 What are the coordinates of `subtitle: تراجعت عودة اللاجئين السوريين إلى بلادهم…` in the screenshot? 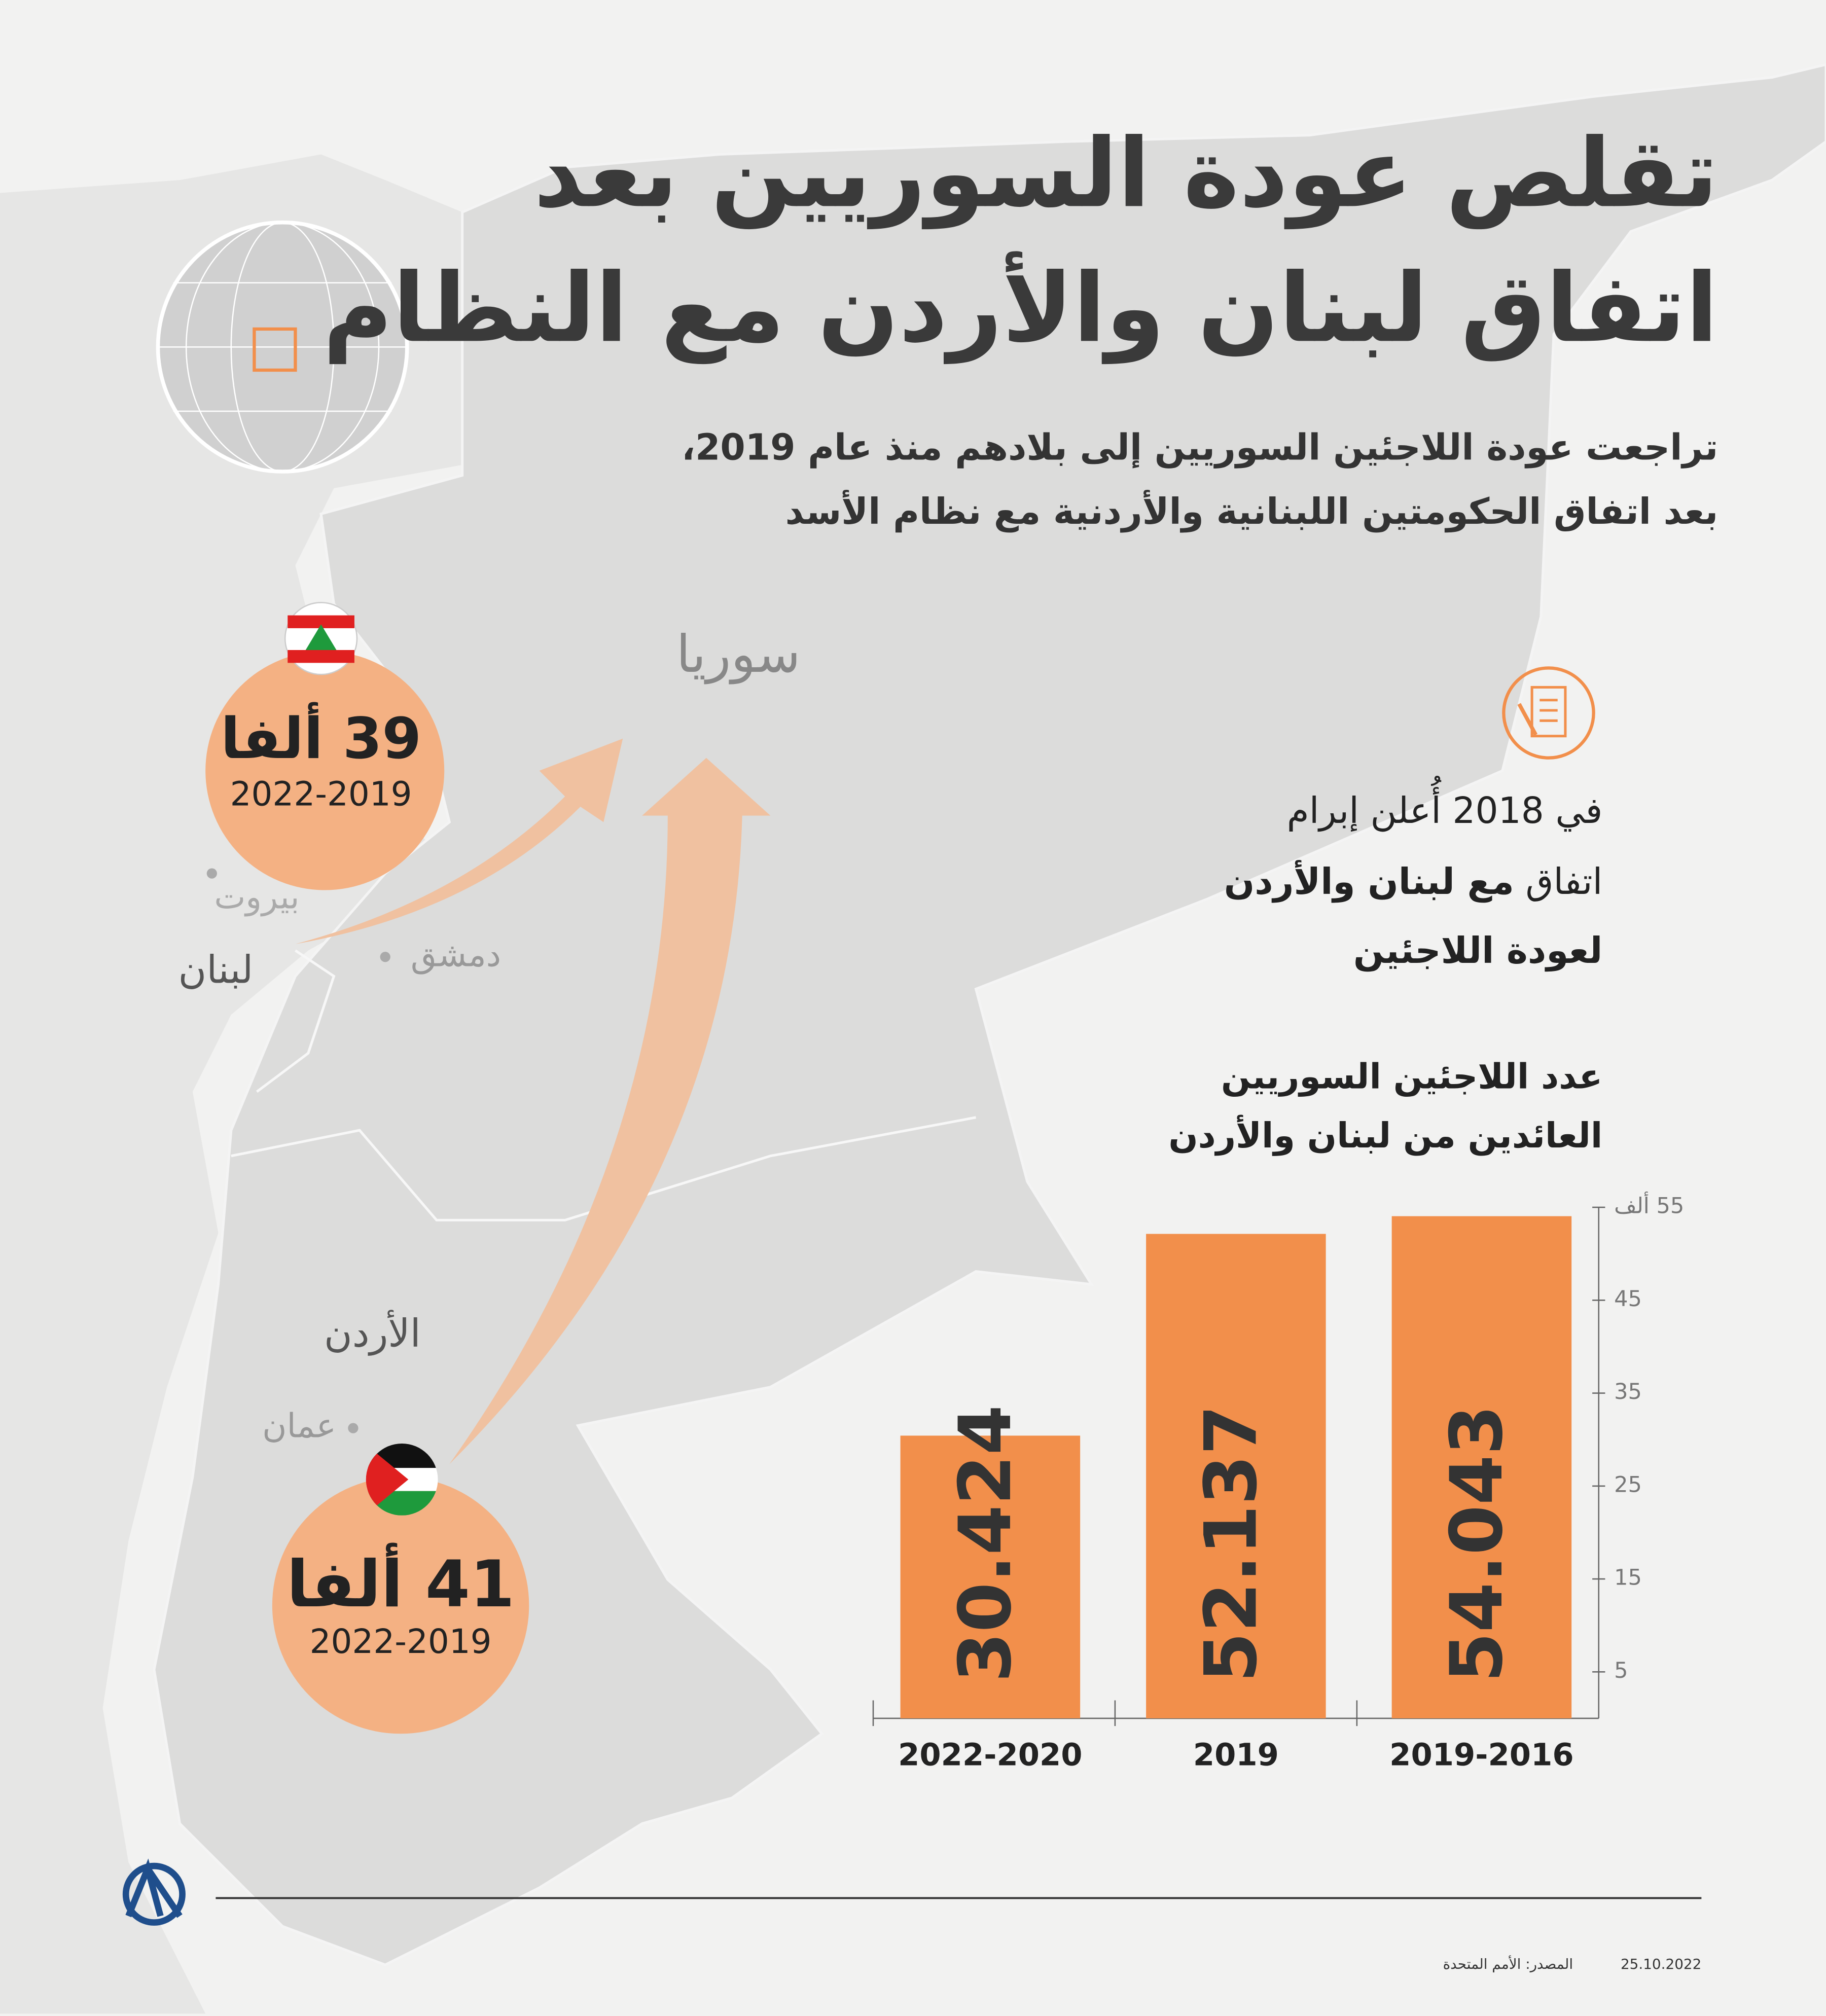 It's located at (1200, 447).